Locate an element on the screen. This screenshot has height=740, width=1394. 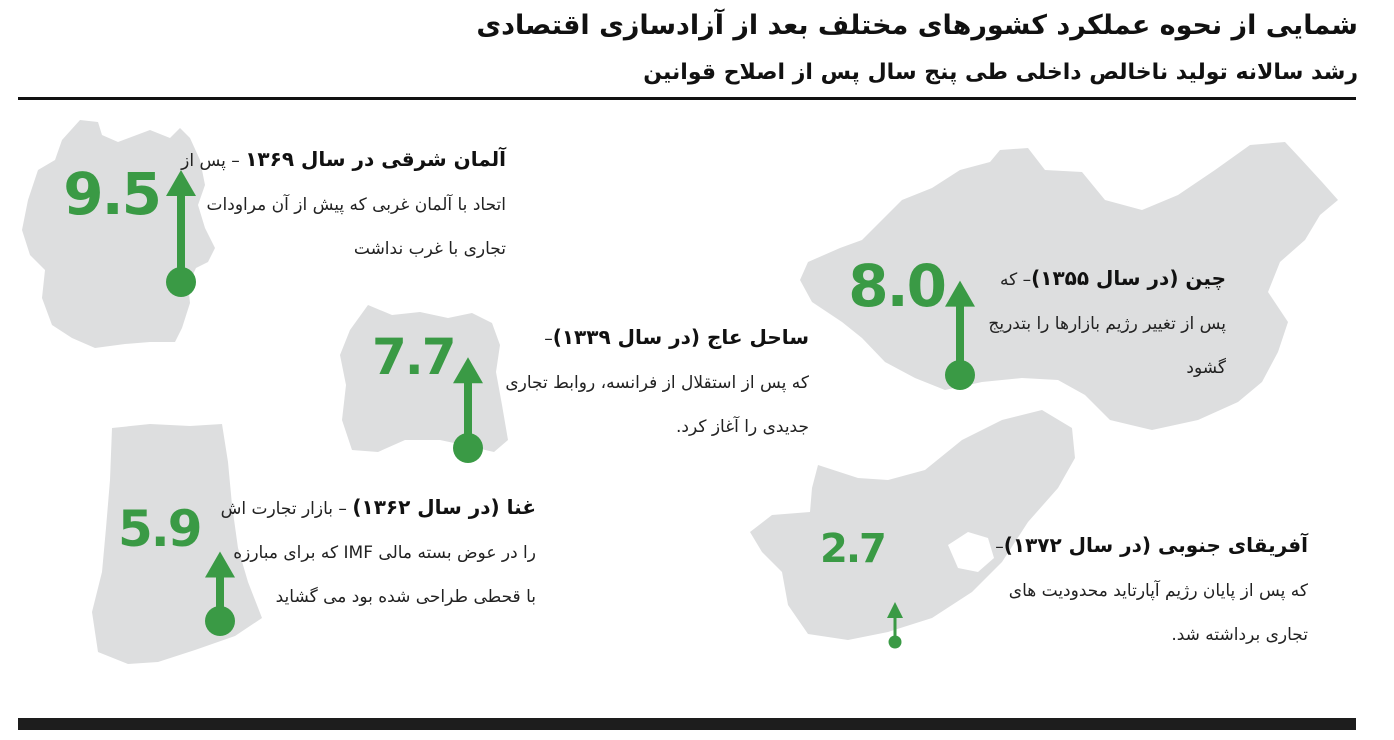
country-heading: آلمان شرقی در سال ۱۳۶۹ is located at coordinates (375, 159).